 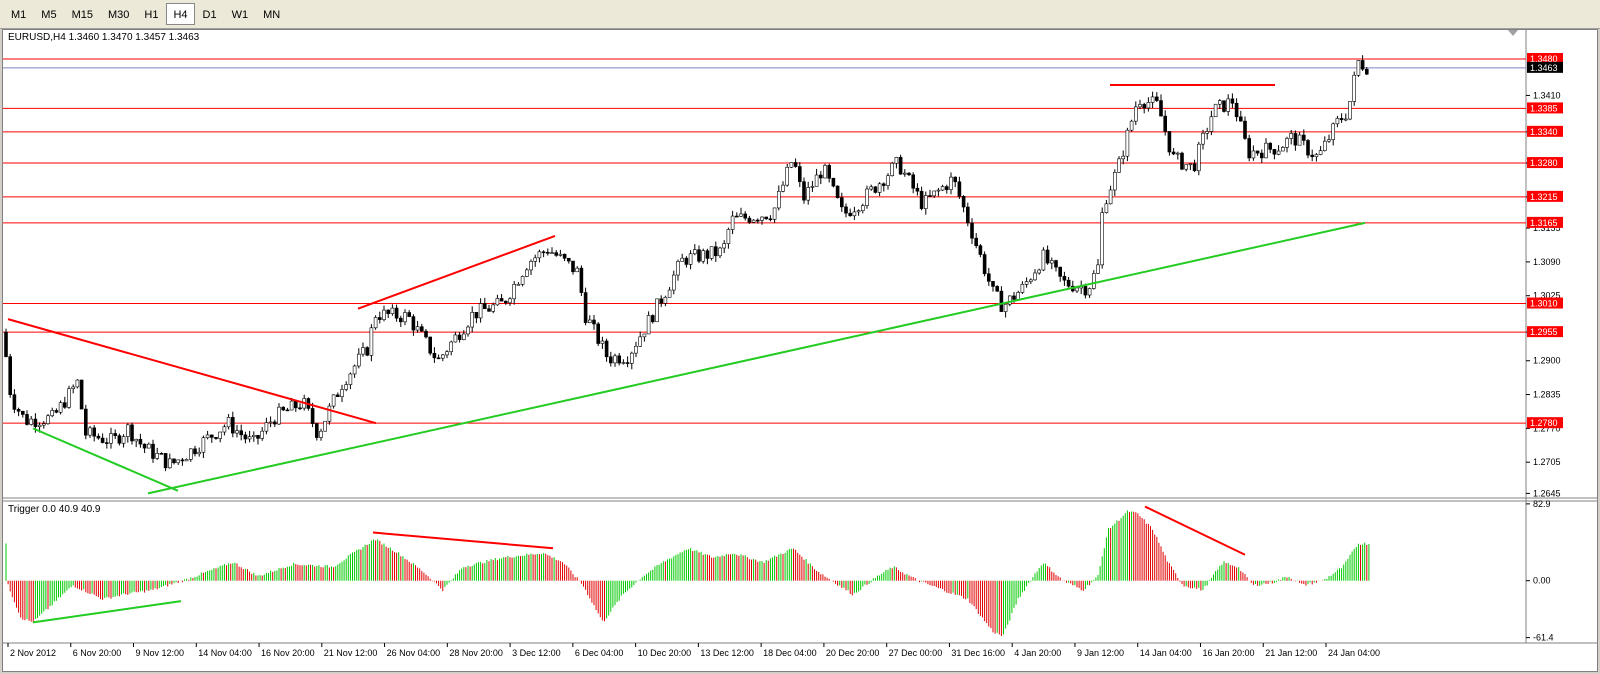 What do you see at coordinates (180, 14) in the screenshot?
I see `timeframe-tab-h4: H4` at bounding box center [180, 14].